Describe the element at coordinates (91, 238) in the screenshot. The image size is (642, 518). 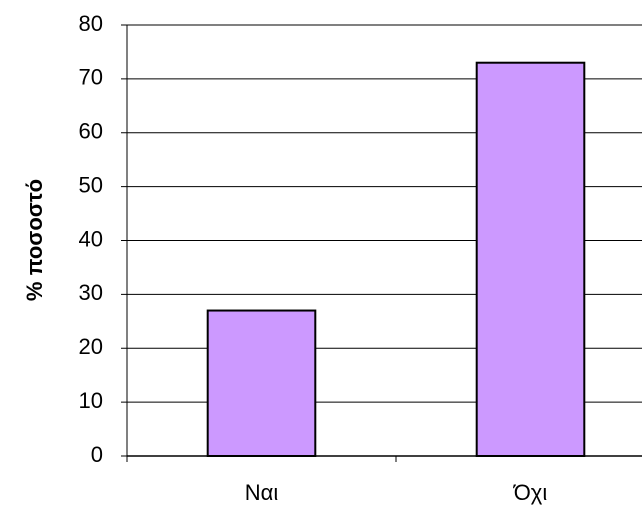
I see `y-tick-label: 40` at that location.